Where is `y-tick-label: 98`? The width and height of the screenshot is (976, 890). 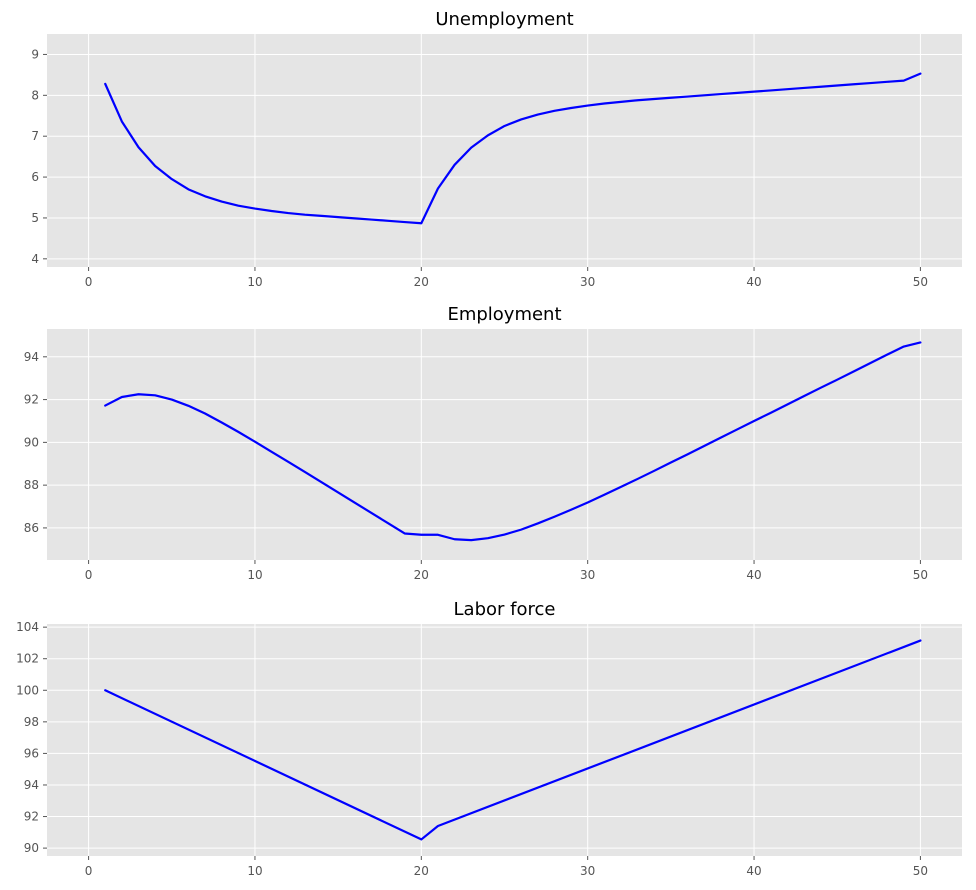
y-tick-label: 98 is located at coordinates (31, 722).